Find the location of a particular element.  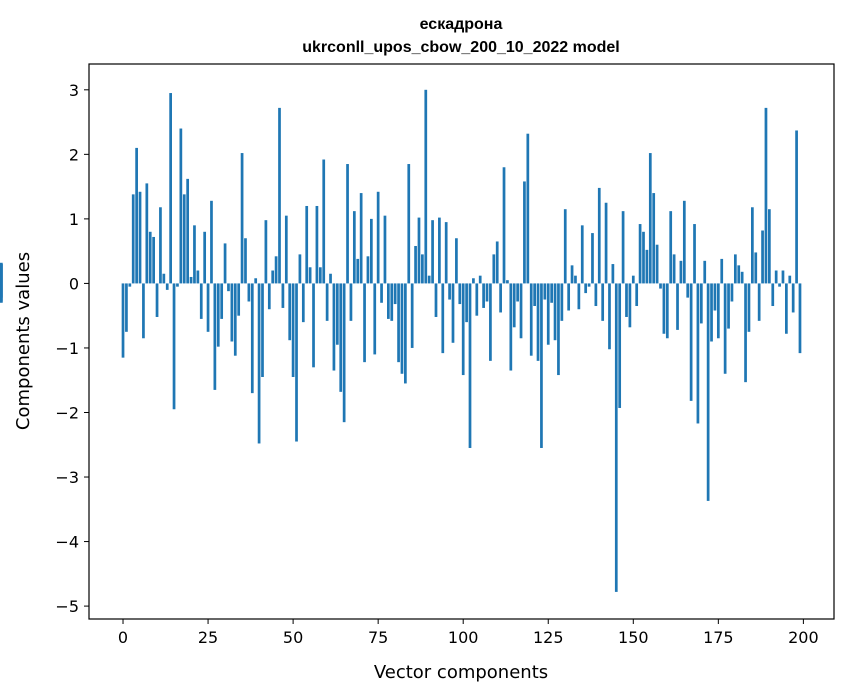

y-tick-label: −3 is located at coordinates (67, 477).